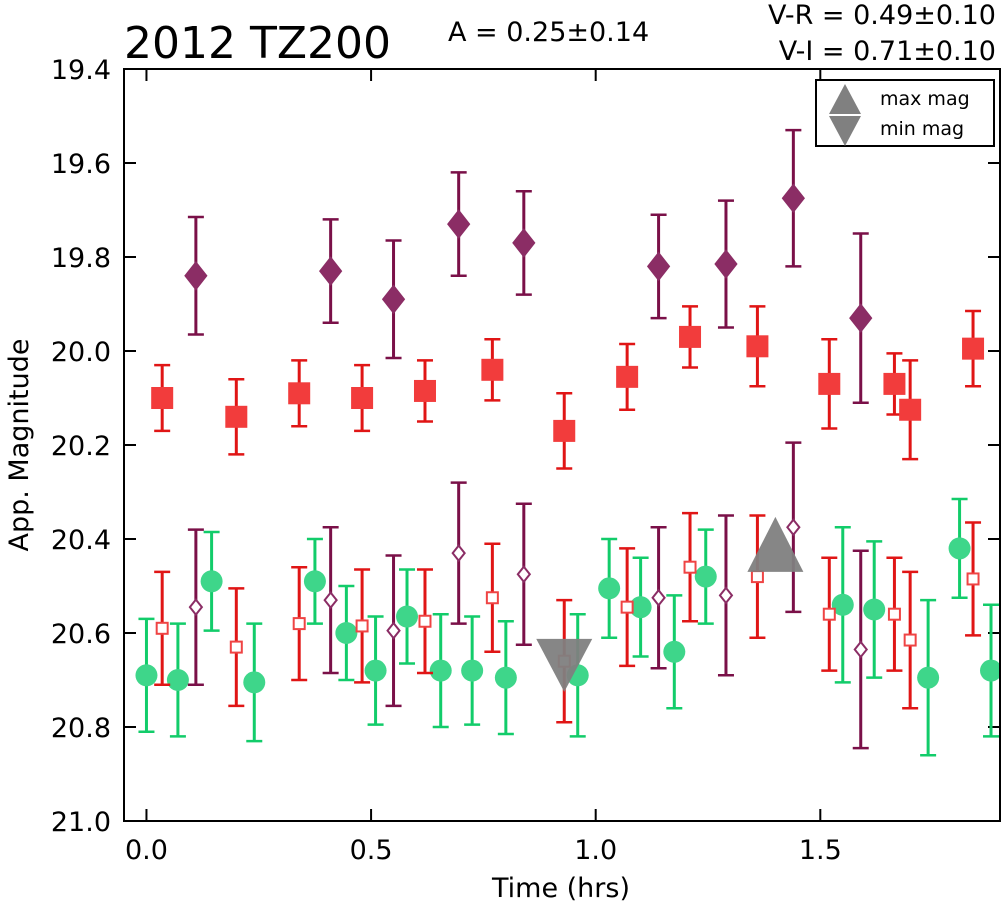 This screenshot has width=1001, height=904. What do you see at coordinates (257, 43) in the screenshot?
I see `chart-title: 2012 TZ200` at bounding box center [257, 43].